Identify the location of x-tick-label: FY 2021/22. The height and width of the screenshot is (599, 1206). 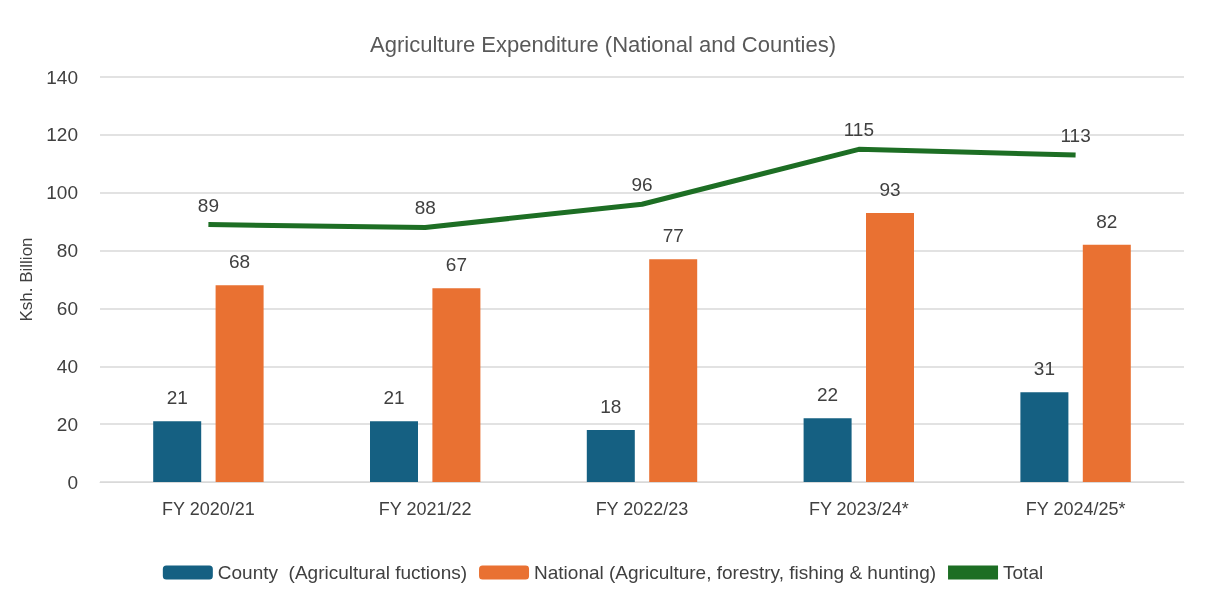
(425, 509).